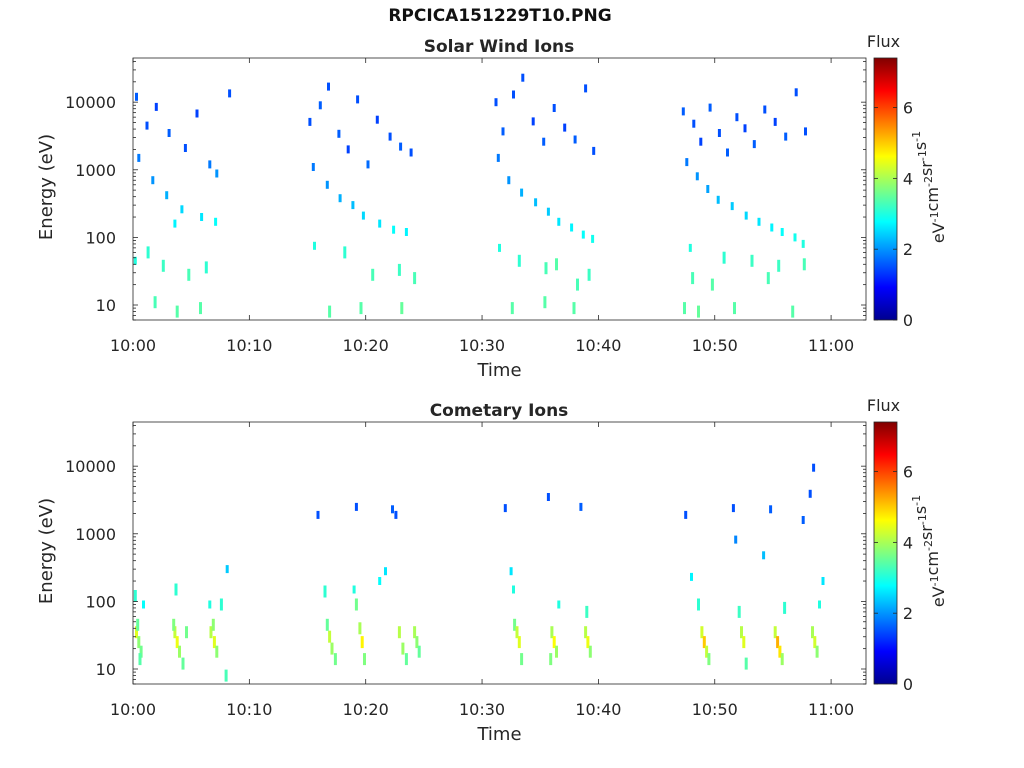 The height and width of the screenshot is (768, 1024). Describe the element at coordinates (908, 249) in the screenshot. I see `colorbar-tick-label: 2` at that location.